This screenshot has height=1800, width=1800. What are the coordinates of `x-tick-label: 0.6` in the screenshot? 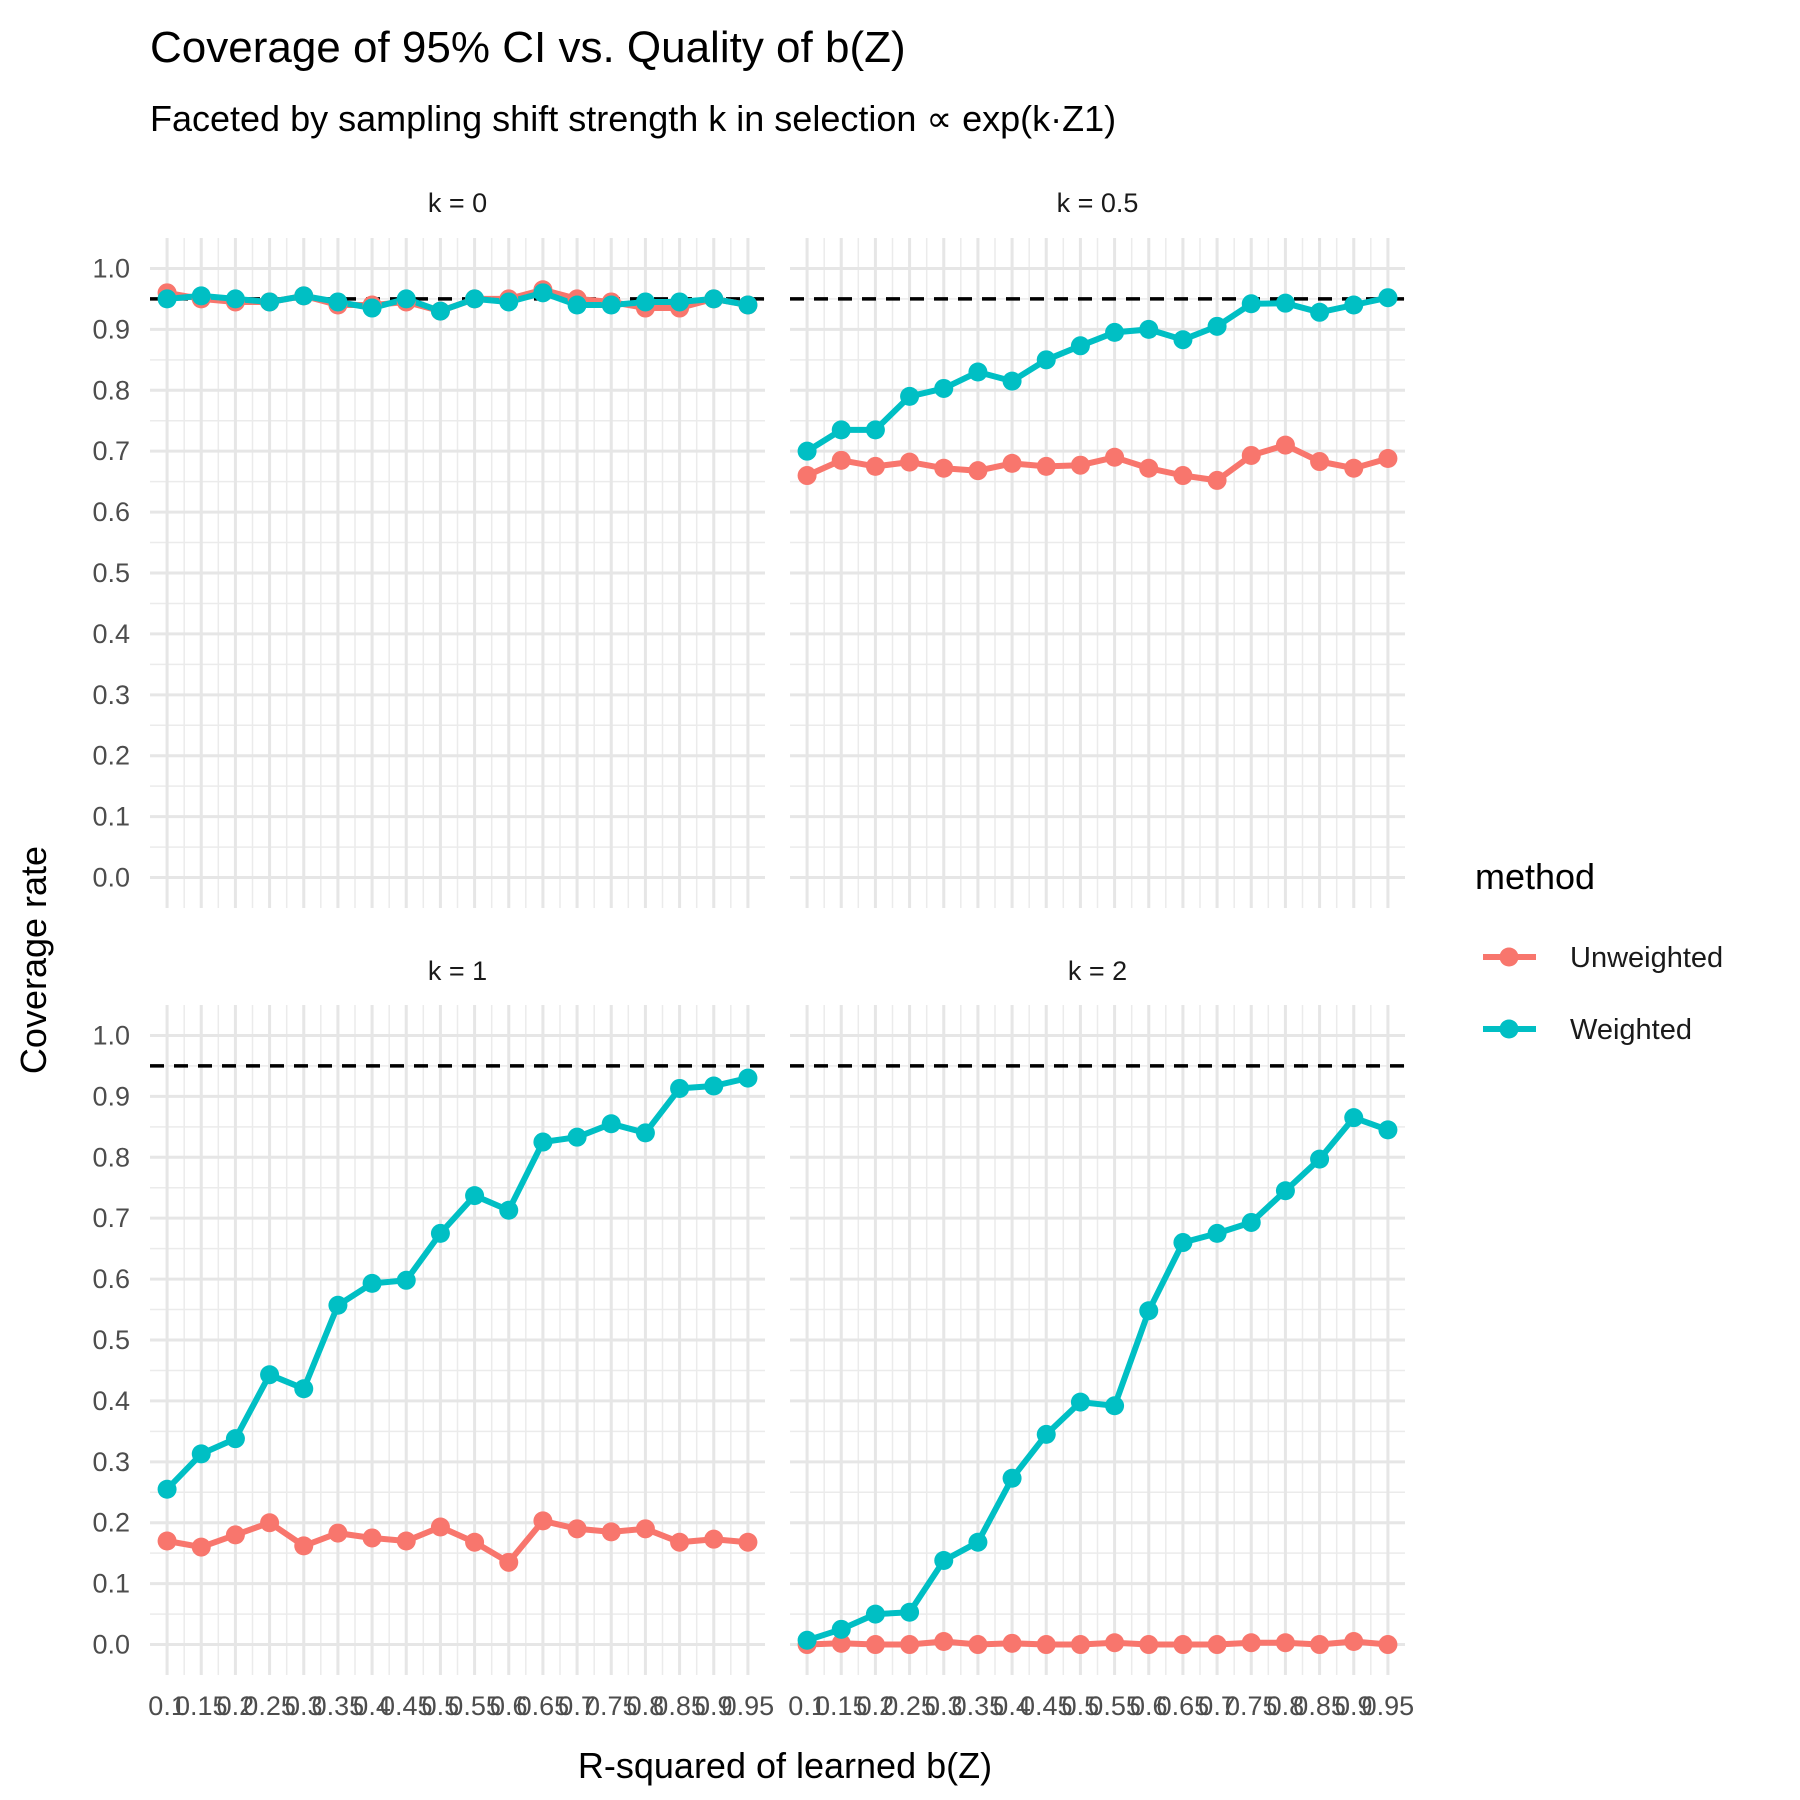 It's located at (509, 1706).